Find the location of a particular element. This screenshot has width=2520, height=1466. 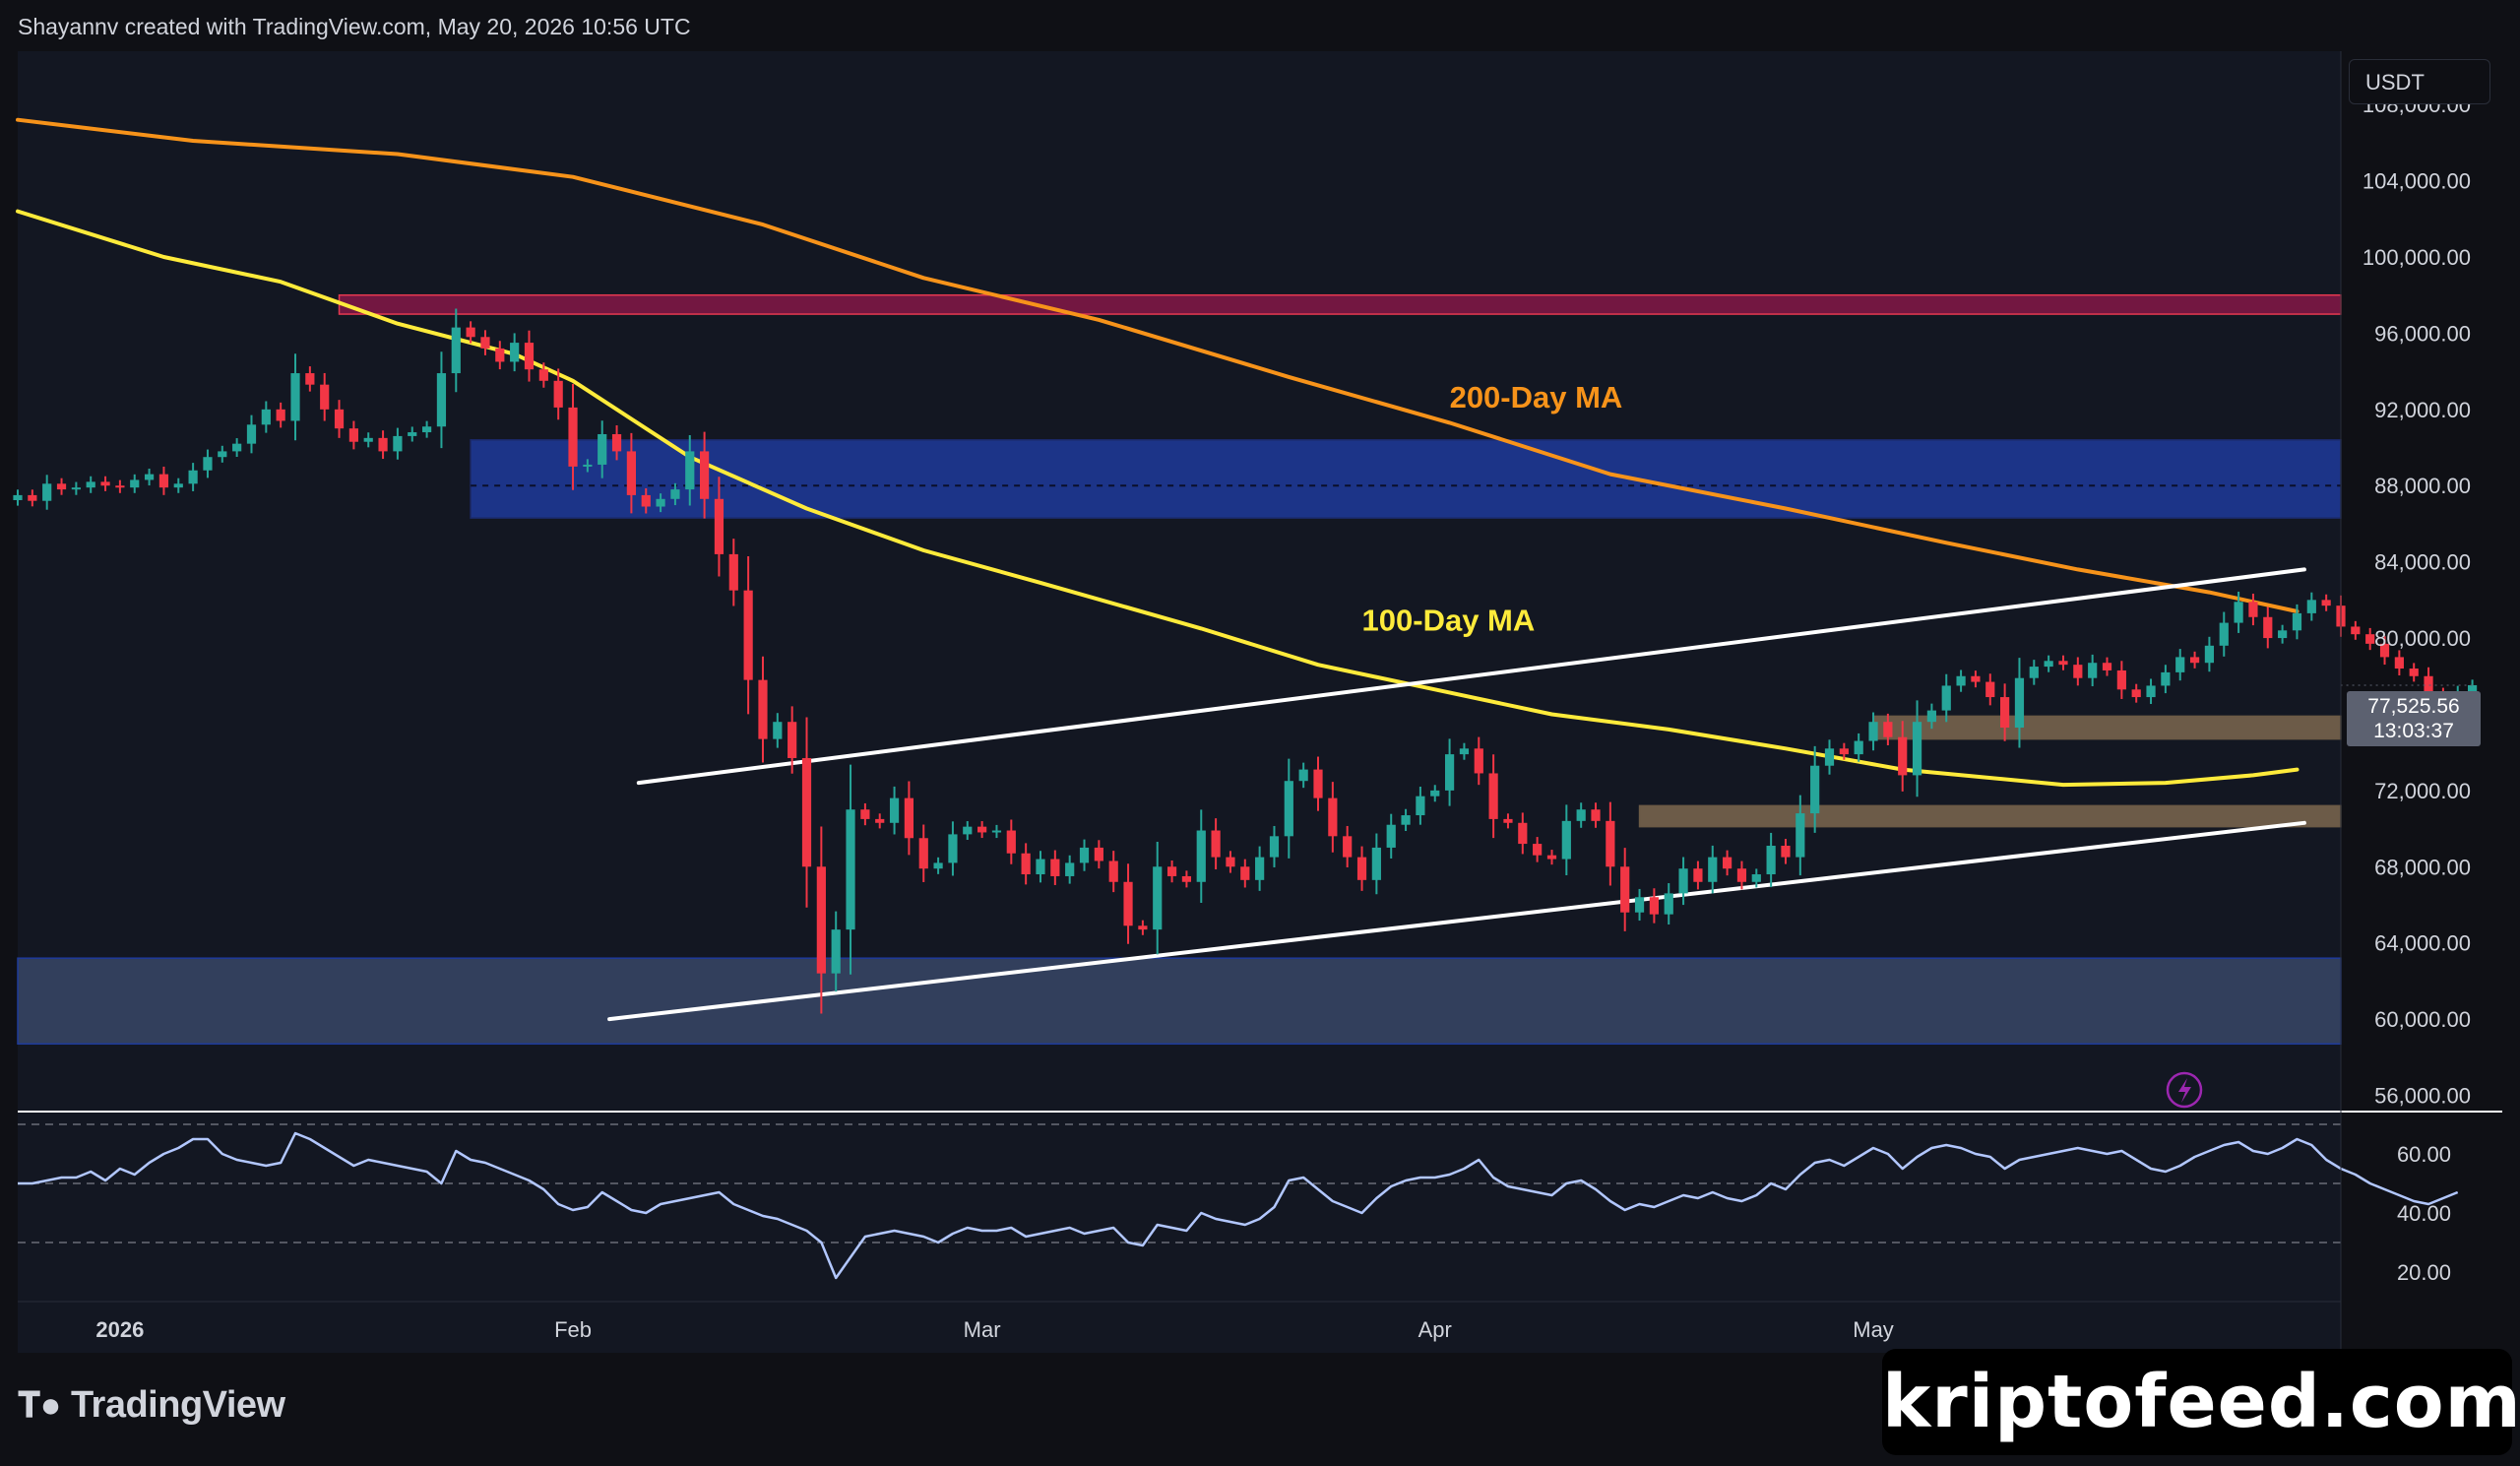

labels-layer: 200-Day MA 100-Day MA is located at coordinates (1917, 533).